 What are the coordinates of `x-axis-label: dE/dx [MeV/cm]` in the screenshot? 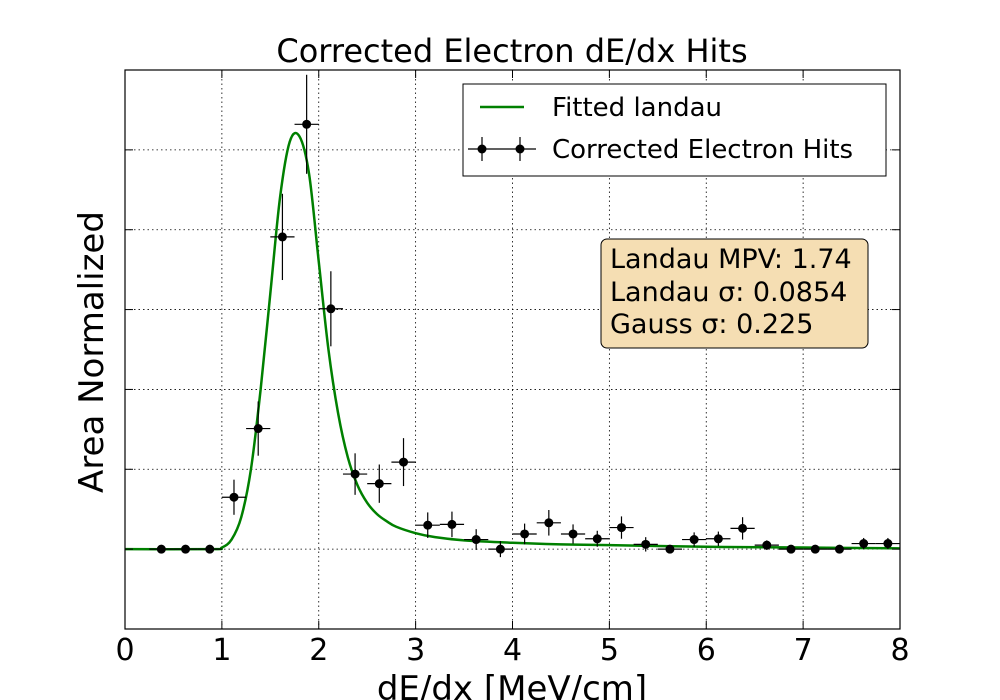 It's located at (512, 684).